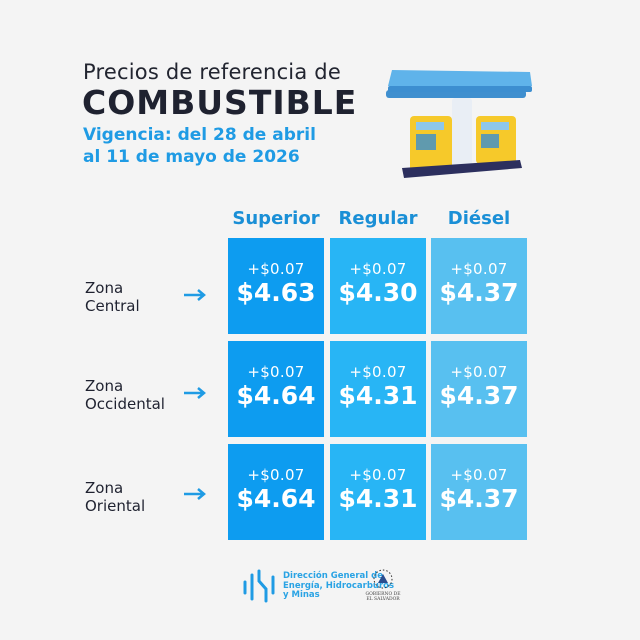 The width and height of the screenshot is (640, 640). I want to click on zone-label-central: Zona Central, so click(112, 297).